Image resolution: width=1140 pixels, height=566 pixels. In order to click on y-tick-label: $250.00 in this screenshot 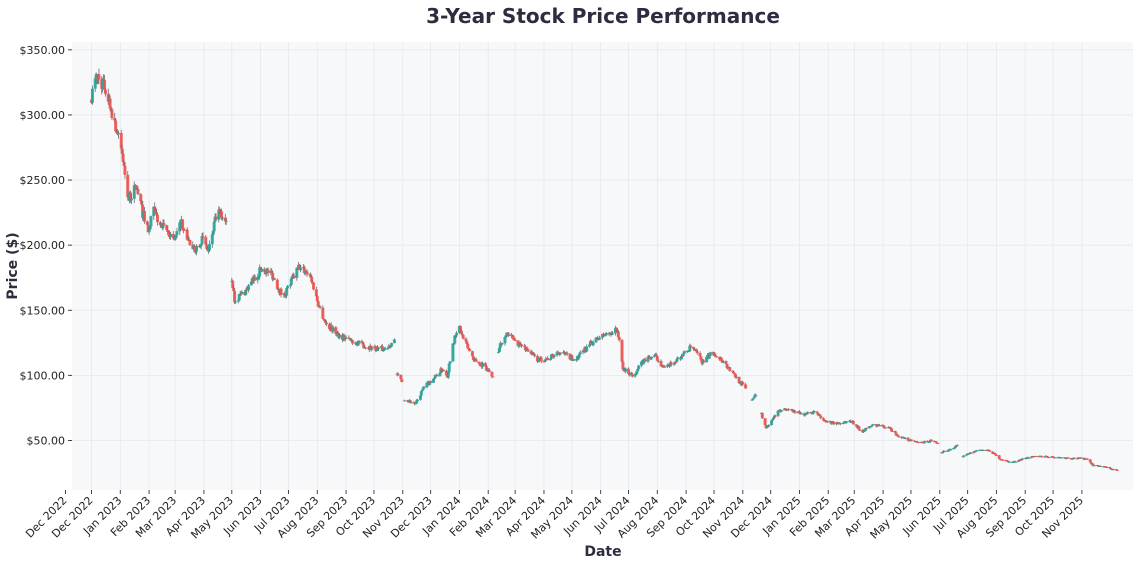, I will do `click(43, 180)`.